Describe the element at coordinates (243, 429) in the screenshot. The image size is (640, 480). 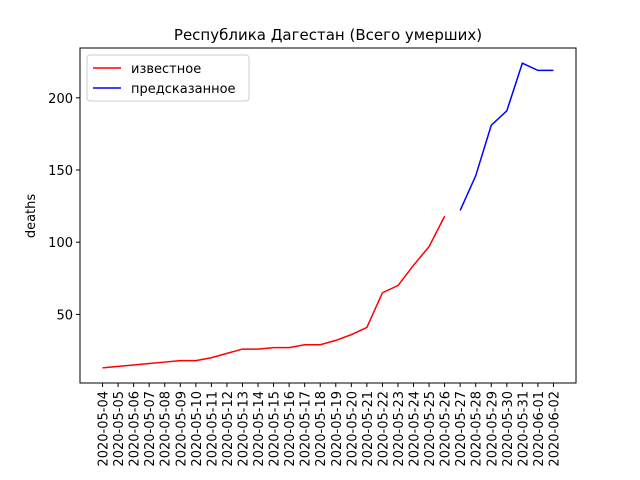
I see `x-tick-label: 2020-05-13` at that location.